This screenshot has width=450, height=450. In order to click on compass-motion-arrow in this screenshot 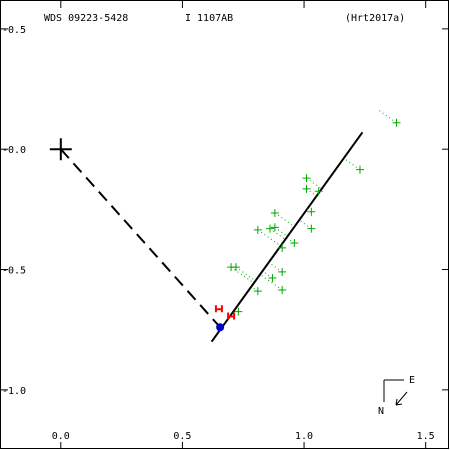, I will do `click(401, 398)`.